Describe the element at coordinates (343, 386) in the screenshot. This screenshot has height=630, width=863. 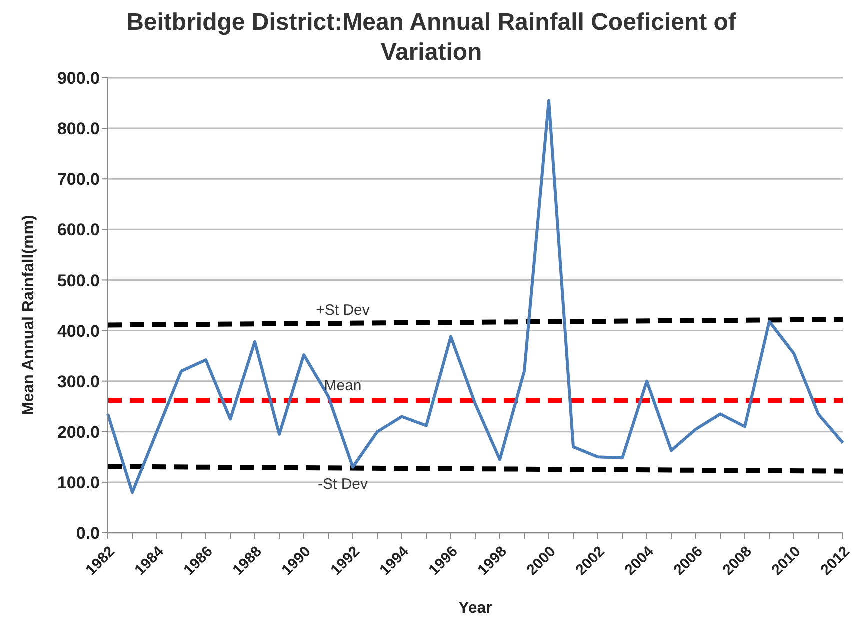
I see `series-label: Mean` at that location.